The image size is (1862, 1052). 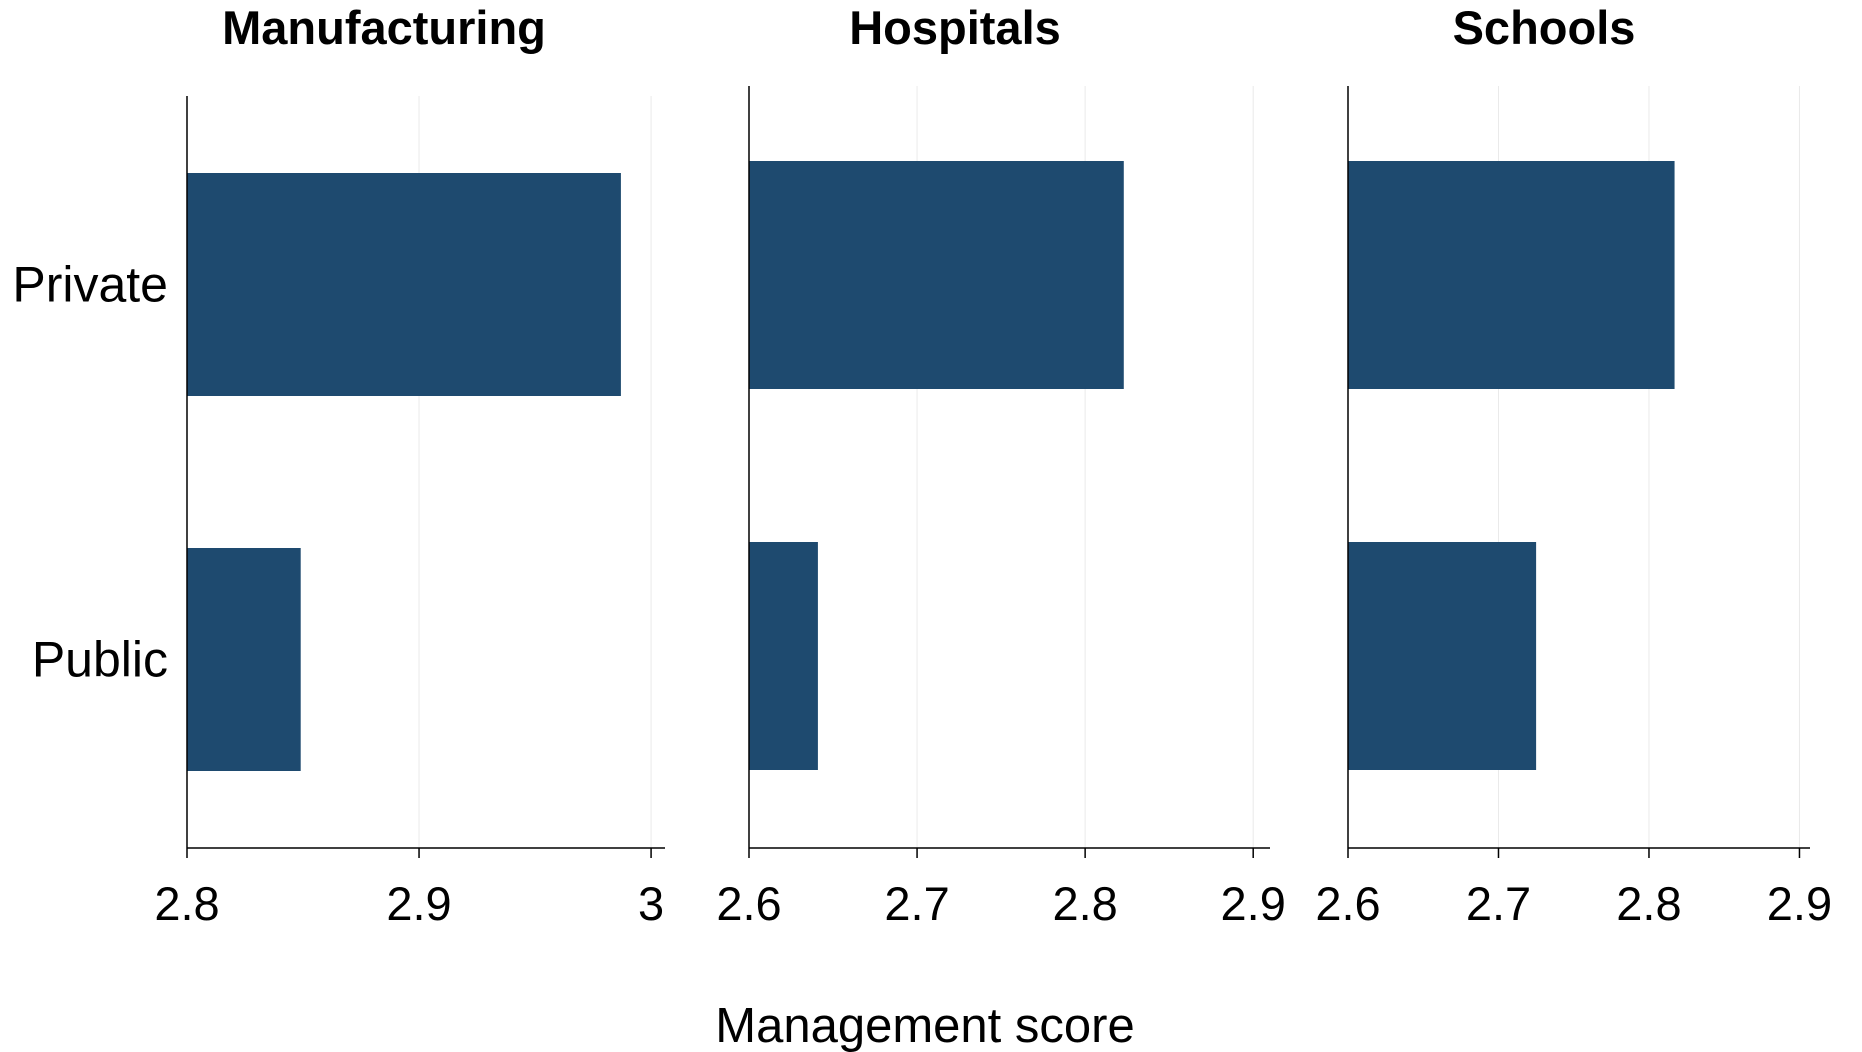 What do you see at coordinates (955, 27) in the screenshot?
I see `panel-title: Hospitals` at bounding box center [955, 27].